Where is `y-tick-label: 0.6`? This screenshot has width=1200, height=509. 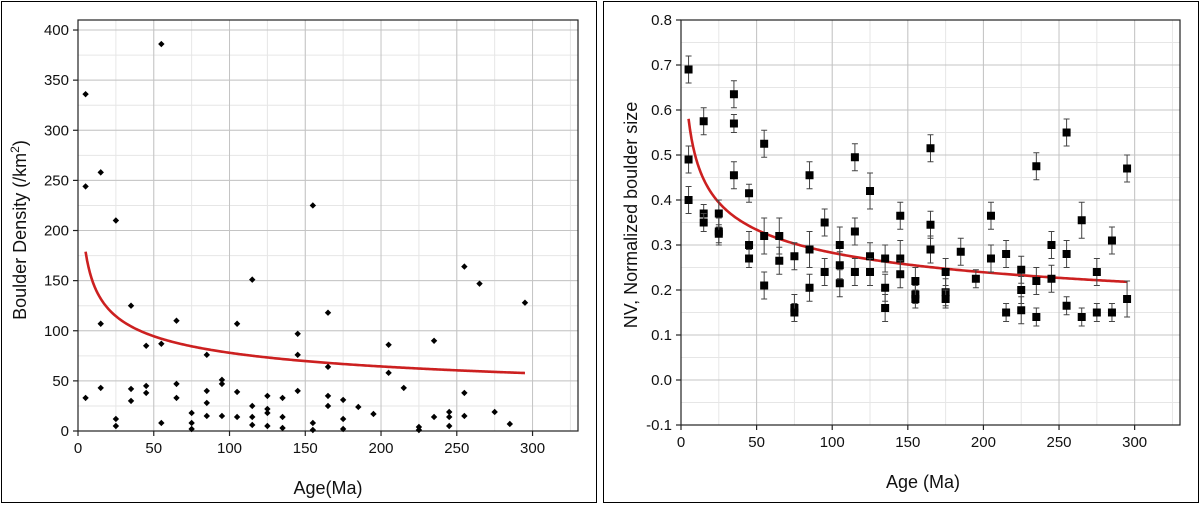 y-tick-label: 0.6 is located at coordinates (661, 110).